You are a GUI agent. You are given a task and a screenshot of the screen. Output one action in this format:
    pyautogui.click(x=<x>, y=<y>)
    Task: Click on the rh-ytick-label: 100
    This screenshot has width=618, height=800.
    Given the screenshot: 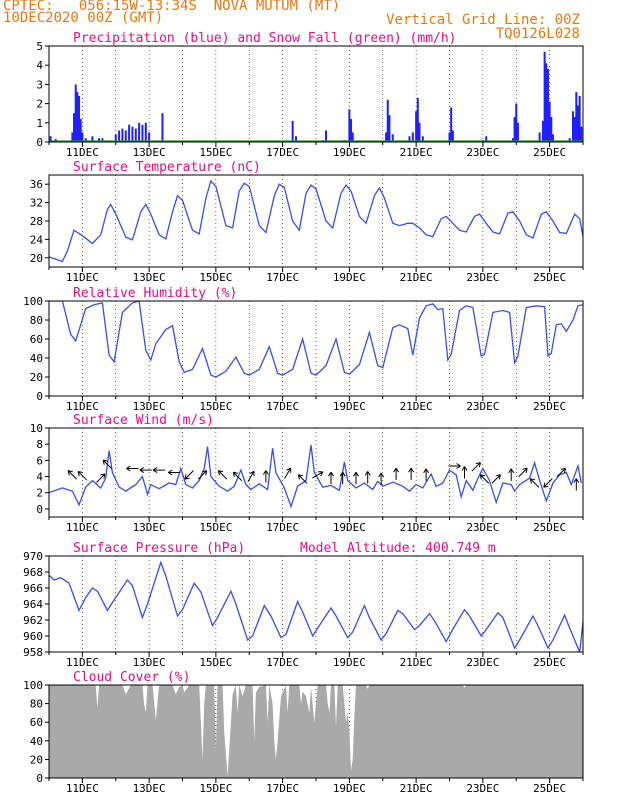 What is the action you would take?
    pyautogui.click(x=33, y=301)
    